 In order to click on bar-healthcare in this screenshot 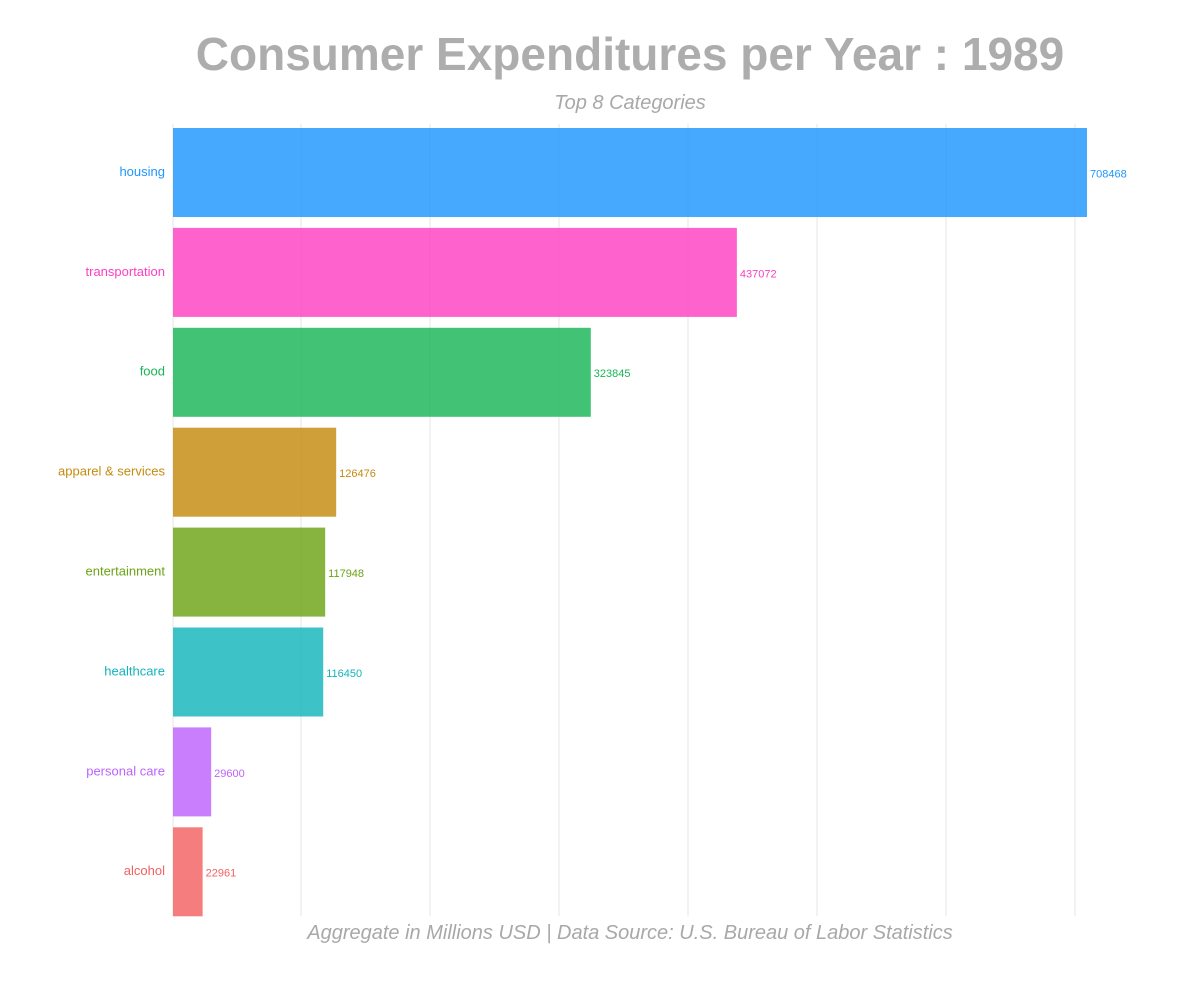, I will do `click(248, 672)`.